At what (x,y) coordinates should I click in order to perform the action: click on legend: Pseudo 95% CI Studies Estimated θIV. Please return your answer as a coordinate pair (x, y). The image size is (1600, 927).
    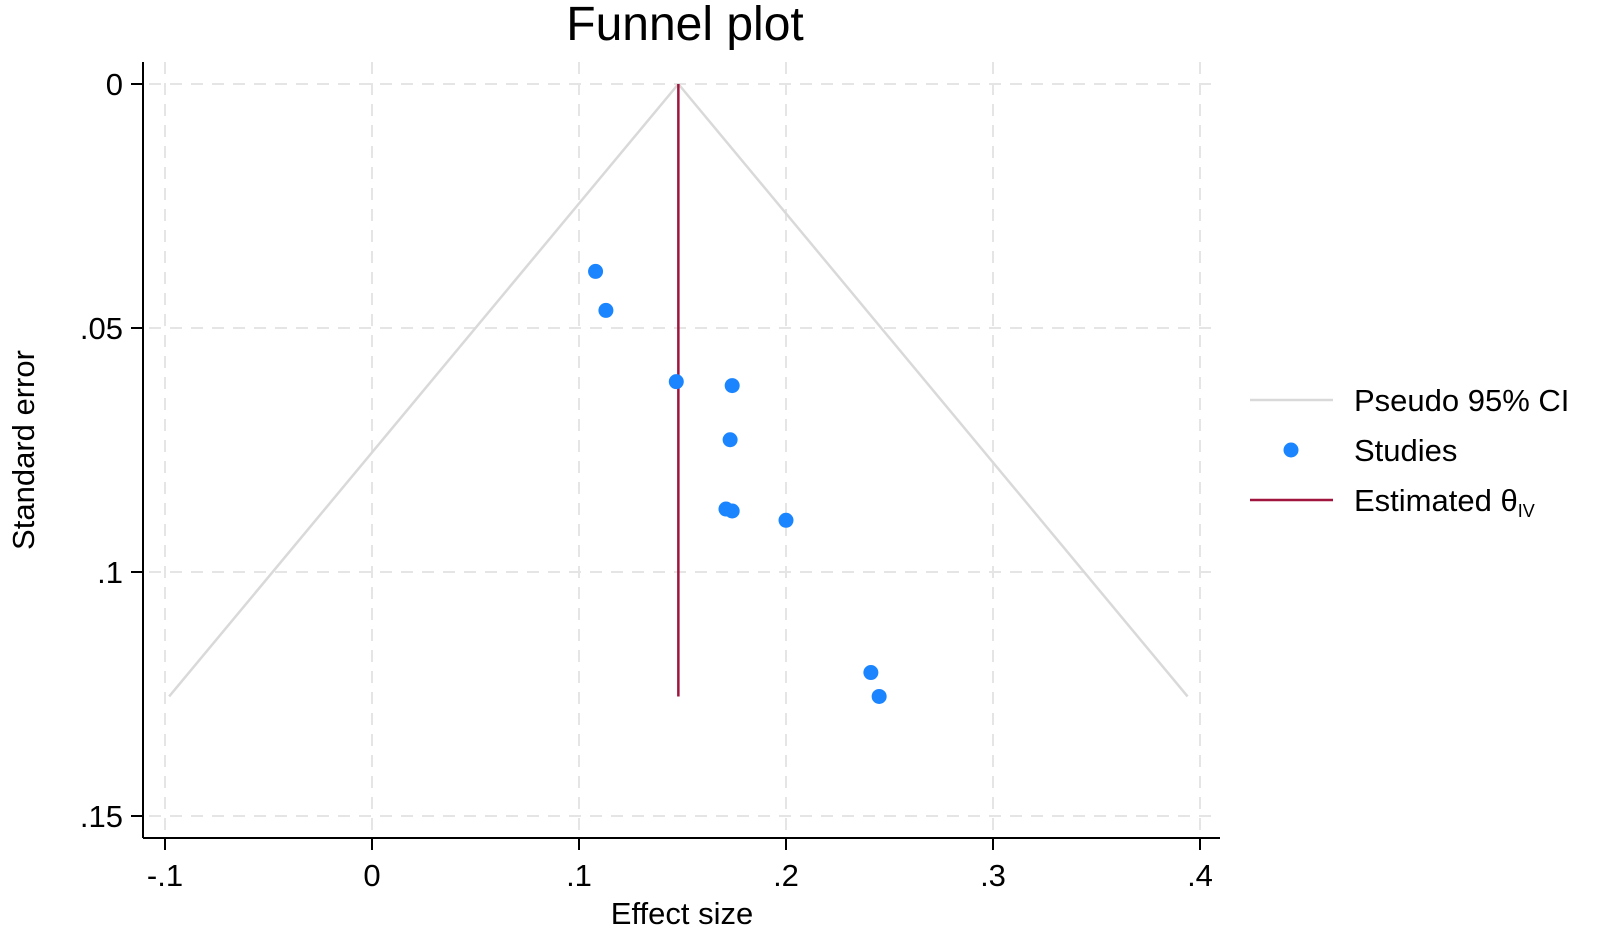
    Looking at the image, I should click on (1409, 452).